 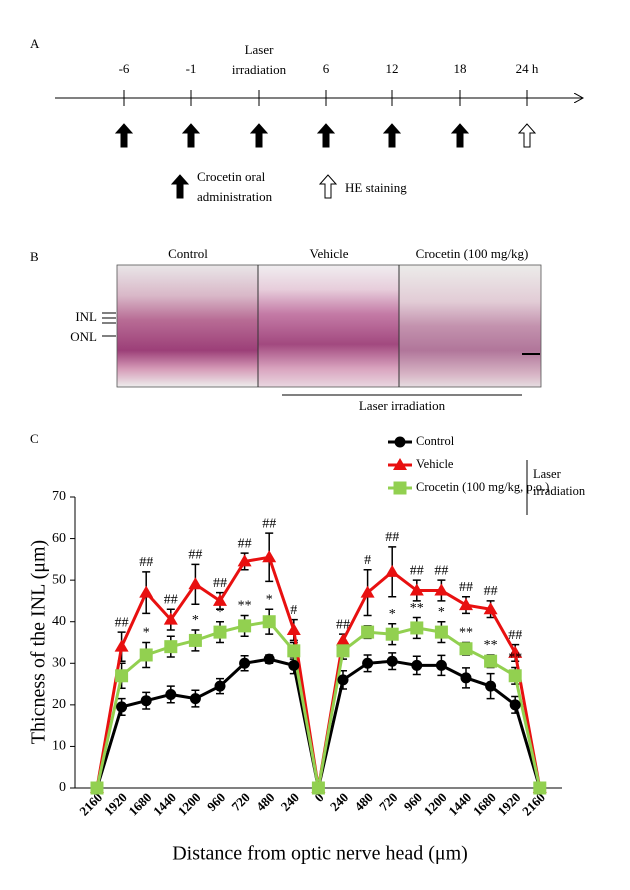 I want to click on y-axis-title: Thicness of the INL (μm), so click(x=39, y=642).